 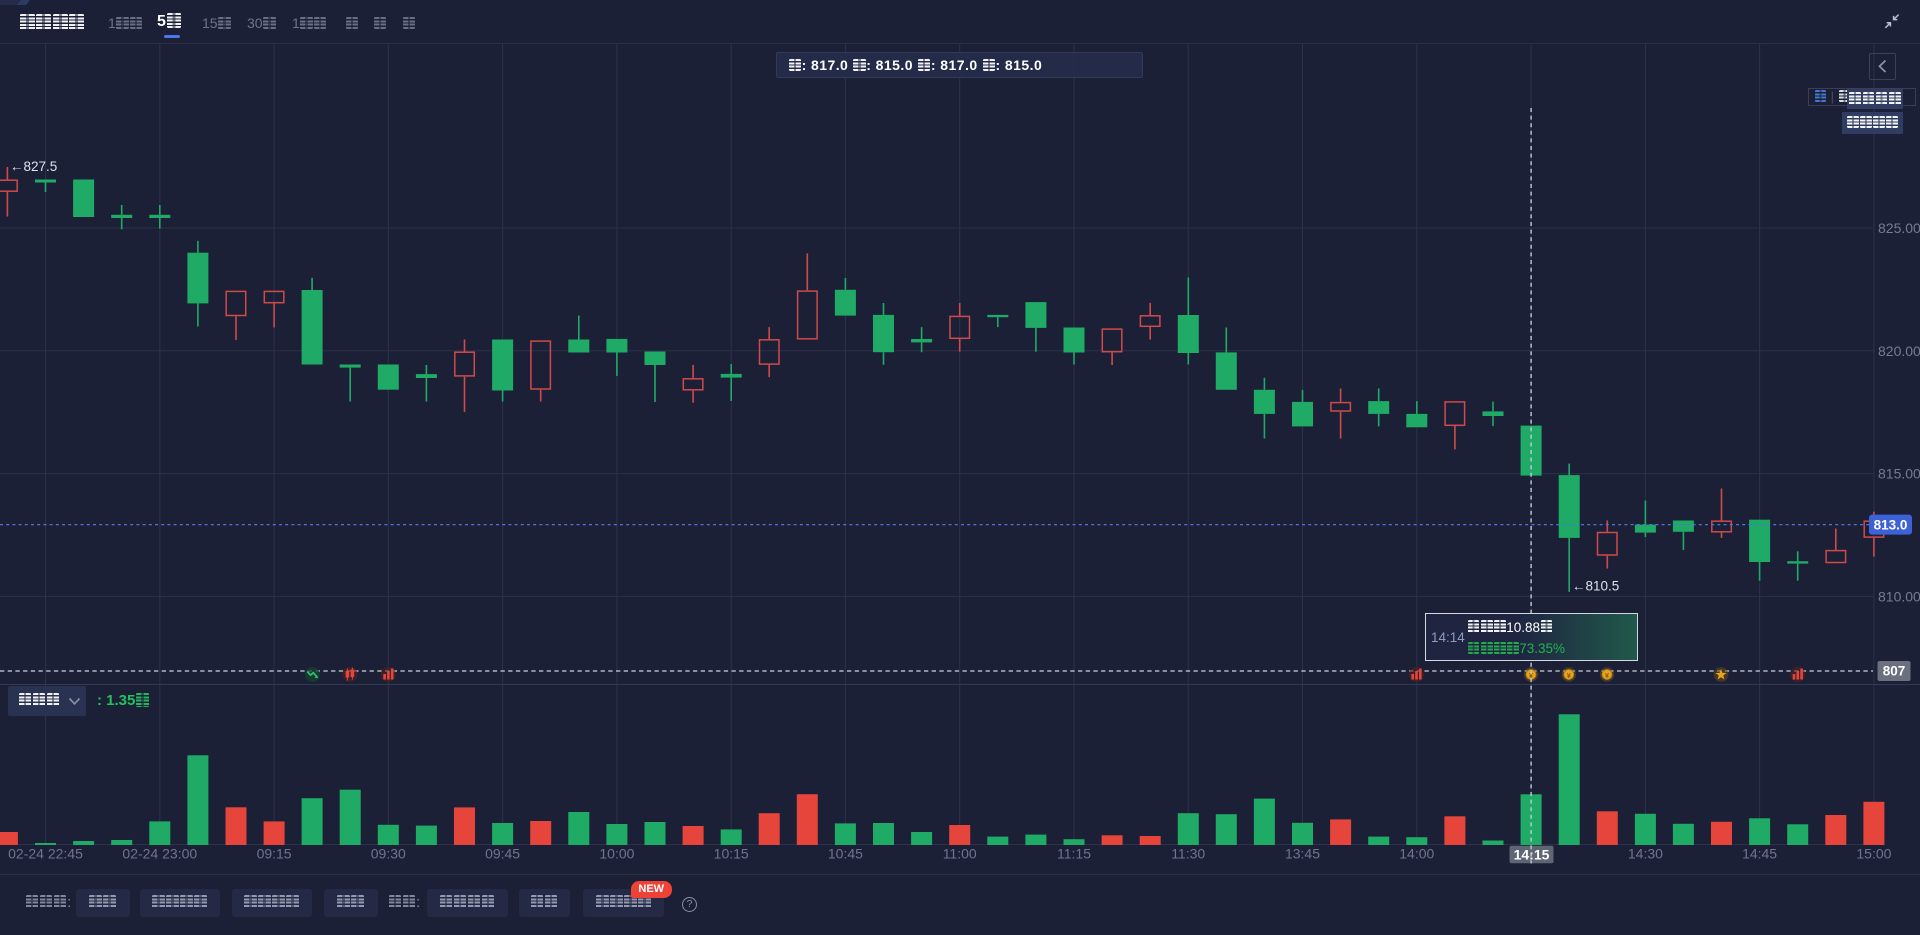 I want to click on svg-text: 10:45, so click(x=845, y=854).